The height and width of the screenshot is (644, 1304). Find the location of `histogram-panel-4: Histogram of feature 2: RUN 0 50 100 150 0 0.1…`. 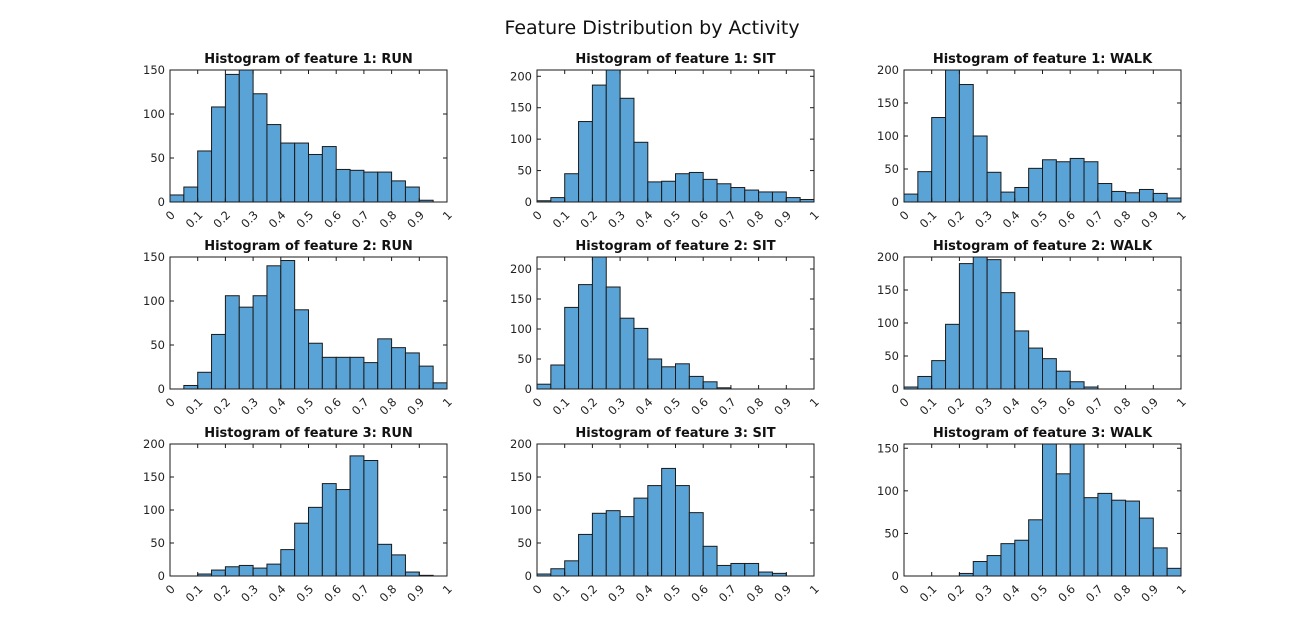

histogram-panel-4: Histogram of feature 2: RUN 0 50 100 150 0 0.1… is located at coordinates (299, 328).